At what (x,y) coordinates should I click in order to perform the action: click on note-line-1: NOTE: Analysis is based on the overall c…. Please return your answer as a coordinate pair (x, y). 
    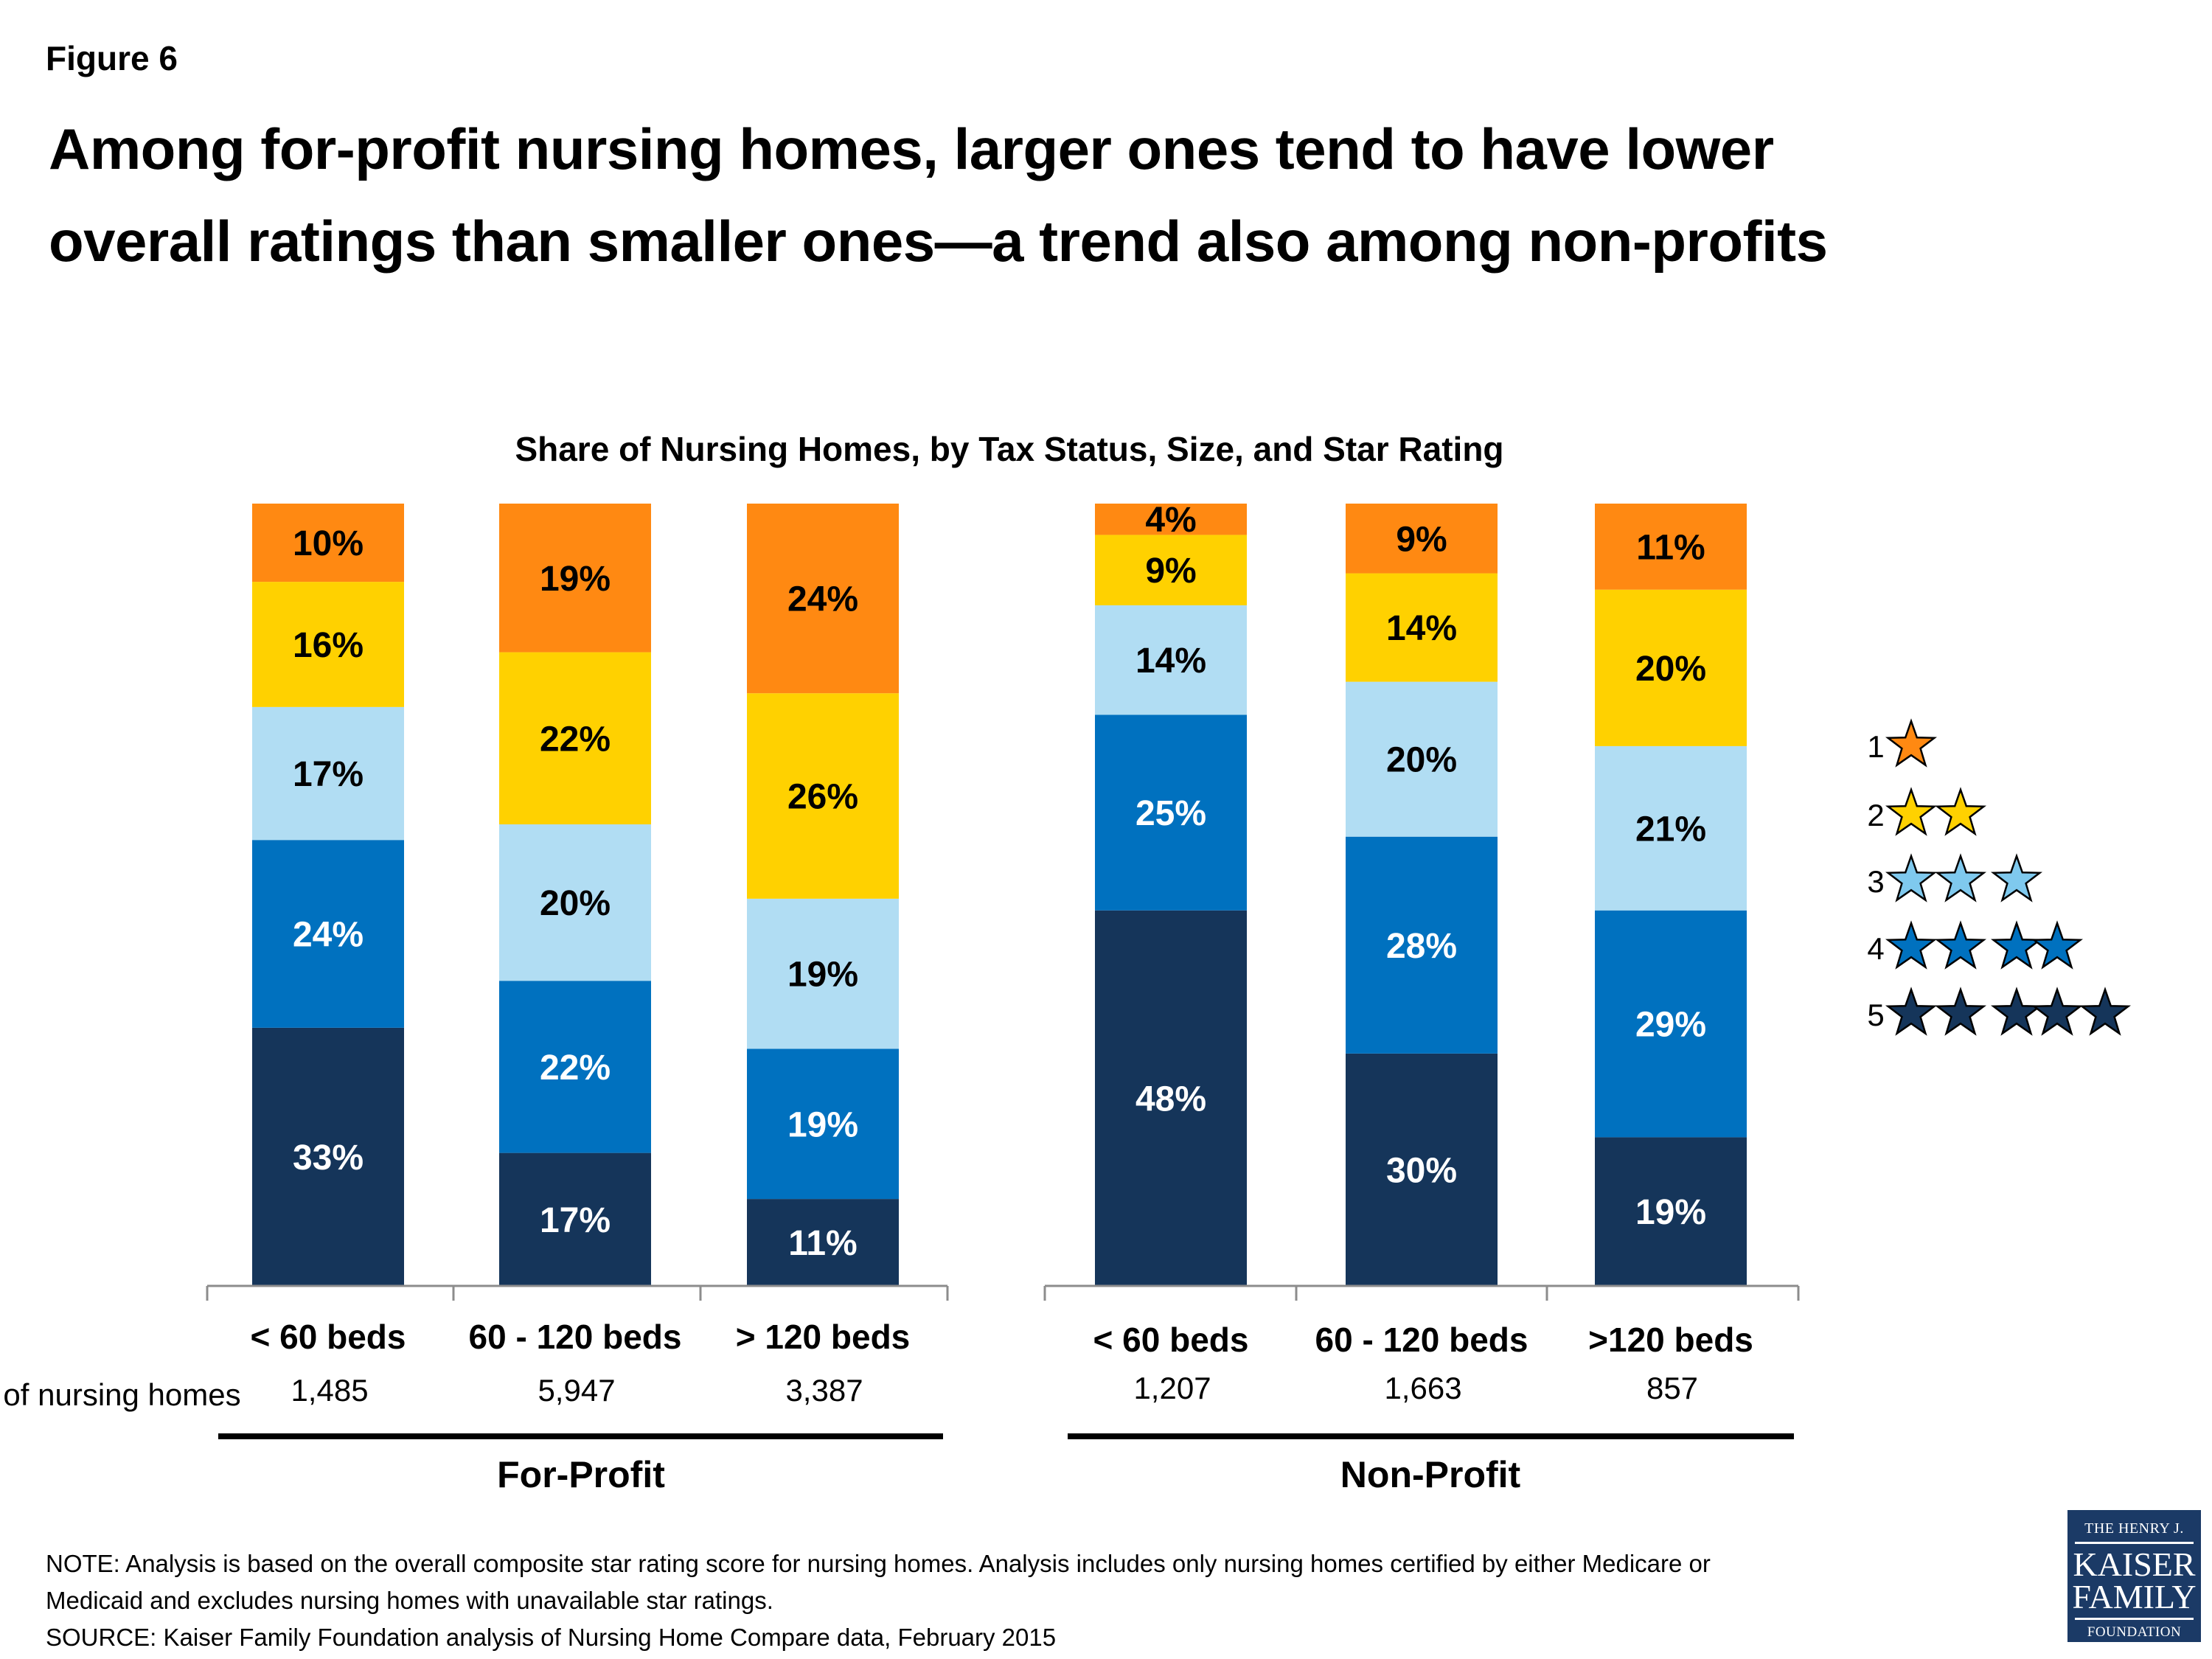
    Looking at the image, I should click on (878, 1563).